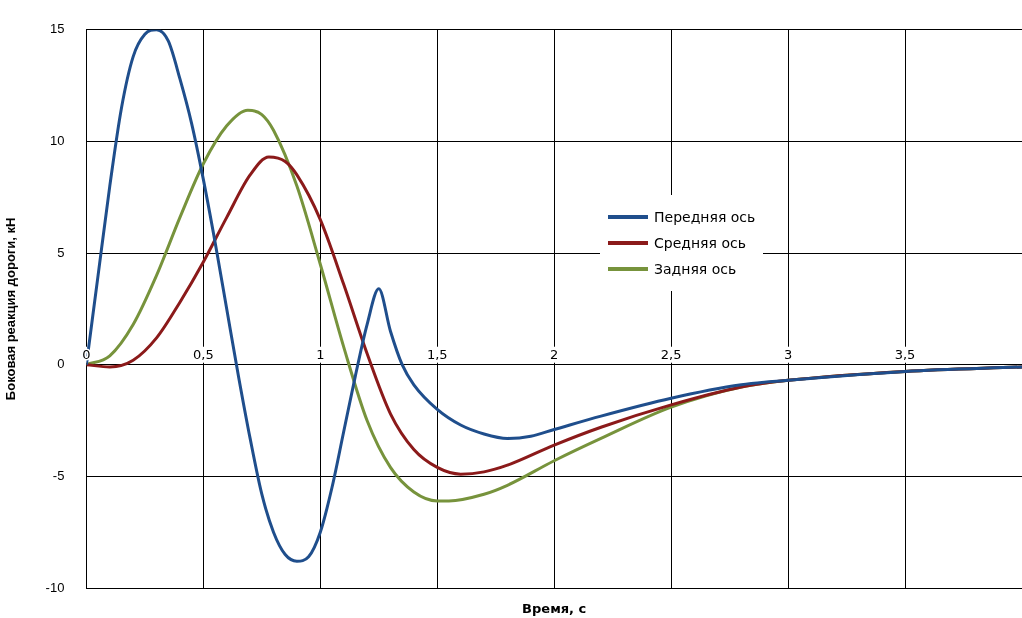  Describe the element at coordinates (788, 354) in the screenshot. I see `x-tick-label: 3` at that location.